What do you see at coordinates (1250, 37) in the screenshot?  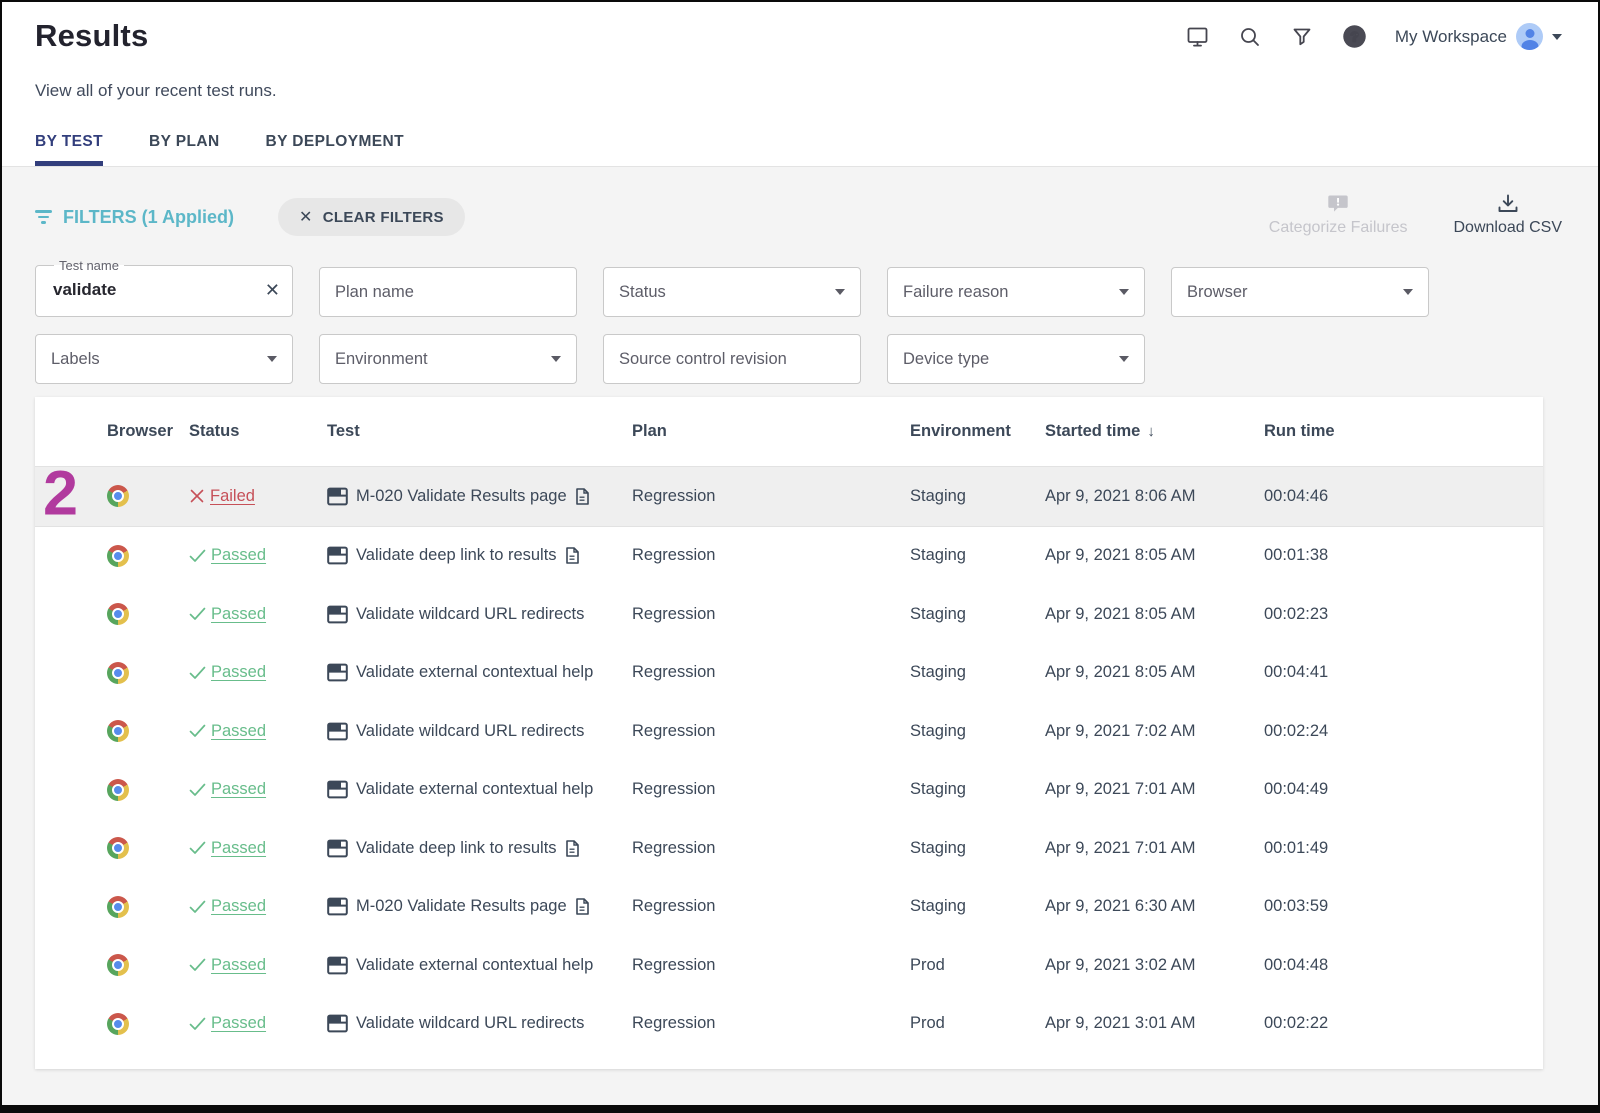 I see `search-icon` at bounding box center [1250, 37].